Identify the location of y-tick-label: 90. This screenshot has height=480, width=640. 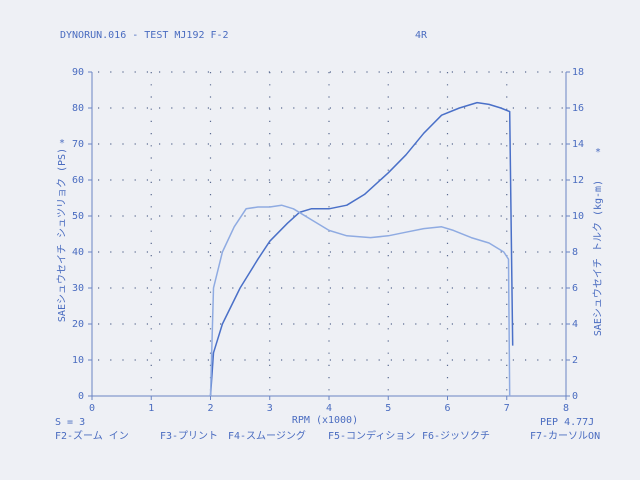
(78, 72).